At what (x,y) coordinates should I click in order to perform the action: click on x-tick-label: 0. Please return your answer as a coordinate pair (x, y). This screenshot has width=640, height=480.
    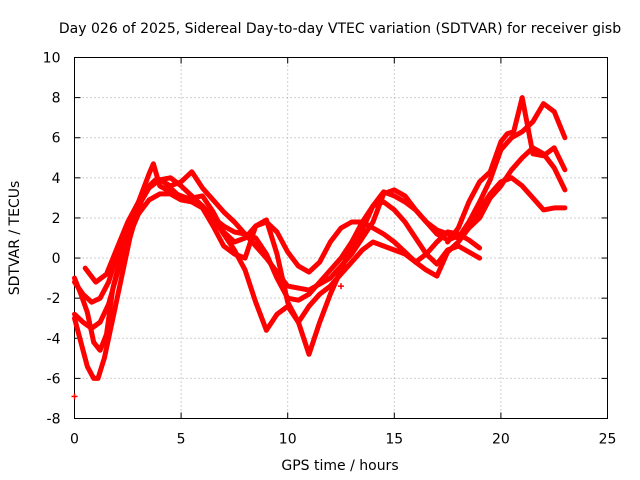
    Looking at the image, I should click on (74, 440).